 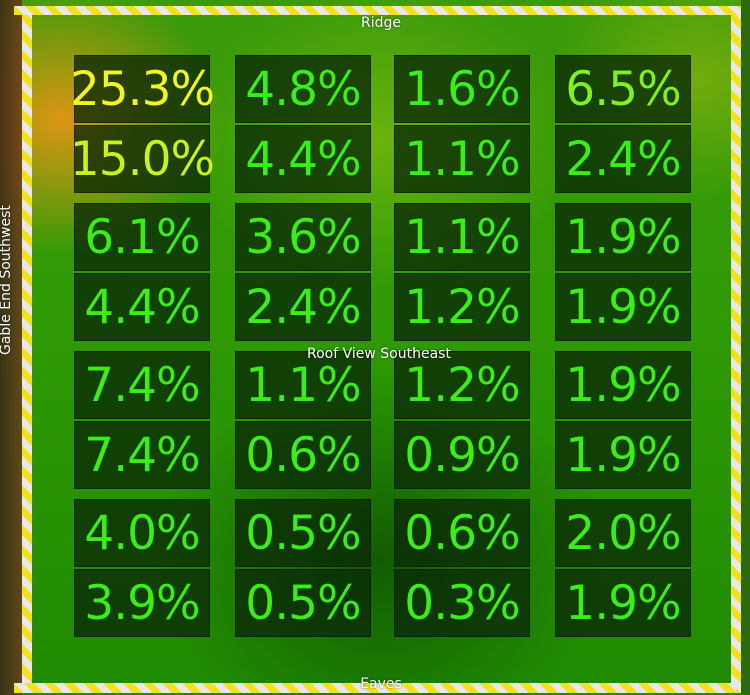 I want to click on grid-cell: 25.3%, so click(x=142, y=89).